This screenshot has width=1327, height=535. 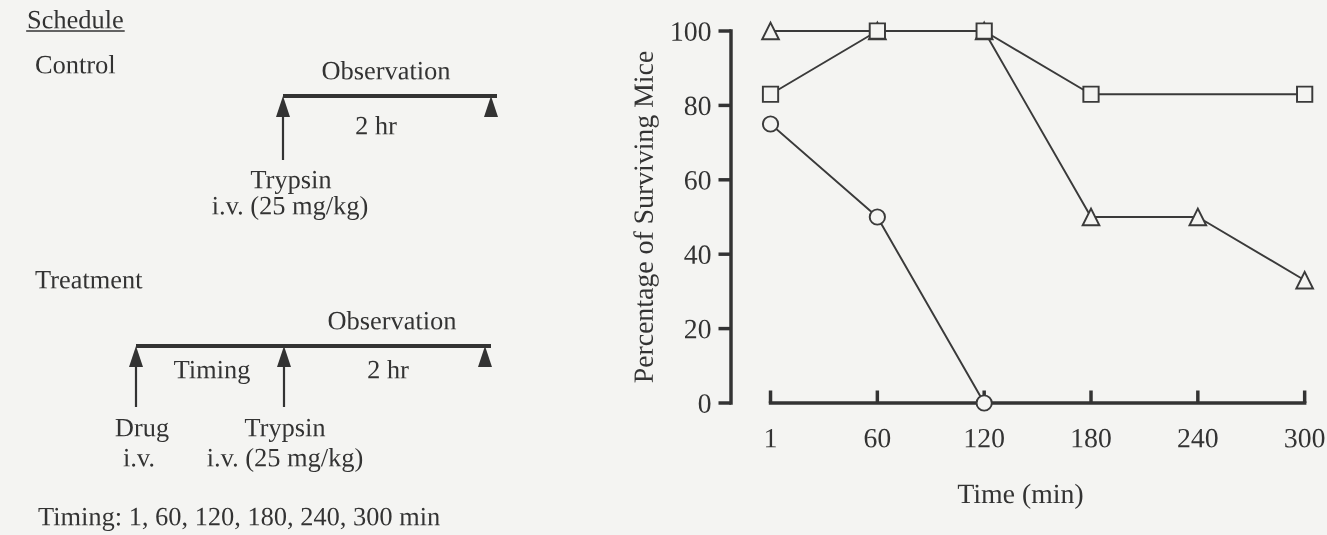 I want to click on x-tick-label: 180, so click(x=1091, y=438).